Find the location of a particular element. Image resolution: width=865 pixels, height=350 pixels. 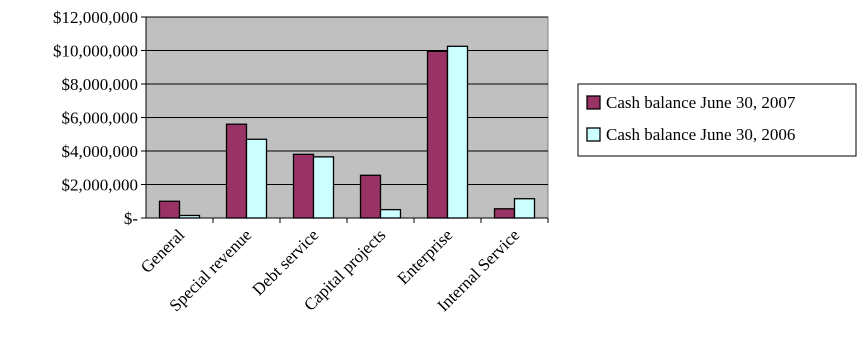

x-tick-label: Enterprise is located at coordinates (424, 256).